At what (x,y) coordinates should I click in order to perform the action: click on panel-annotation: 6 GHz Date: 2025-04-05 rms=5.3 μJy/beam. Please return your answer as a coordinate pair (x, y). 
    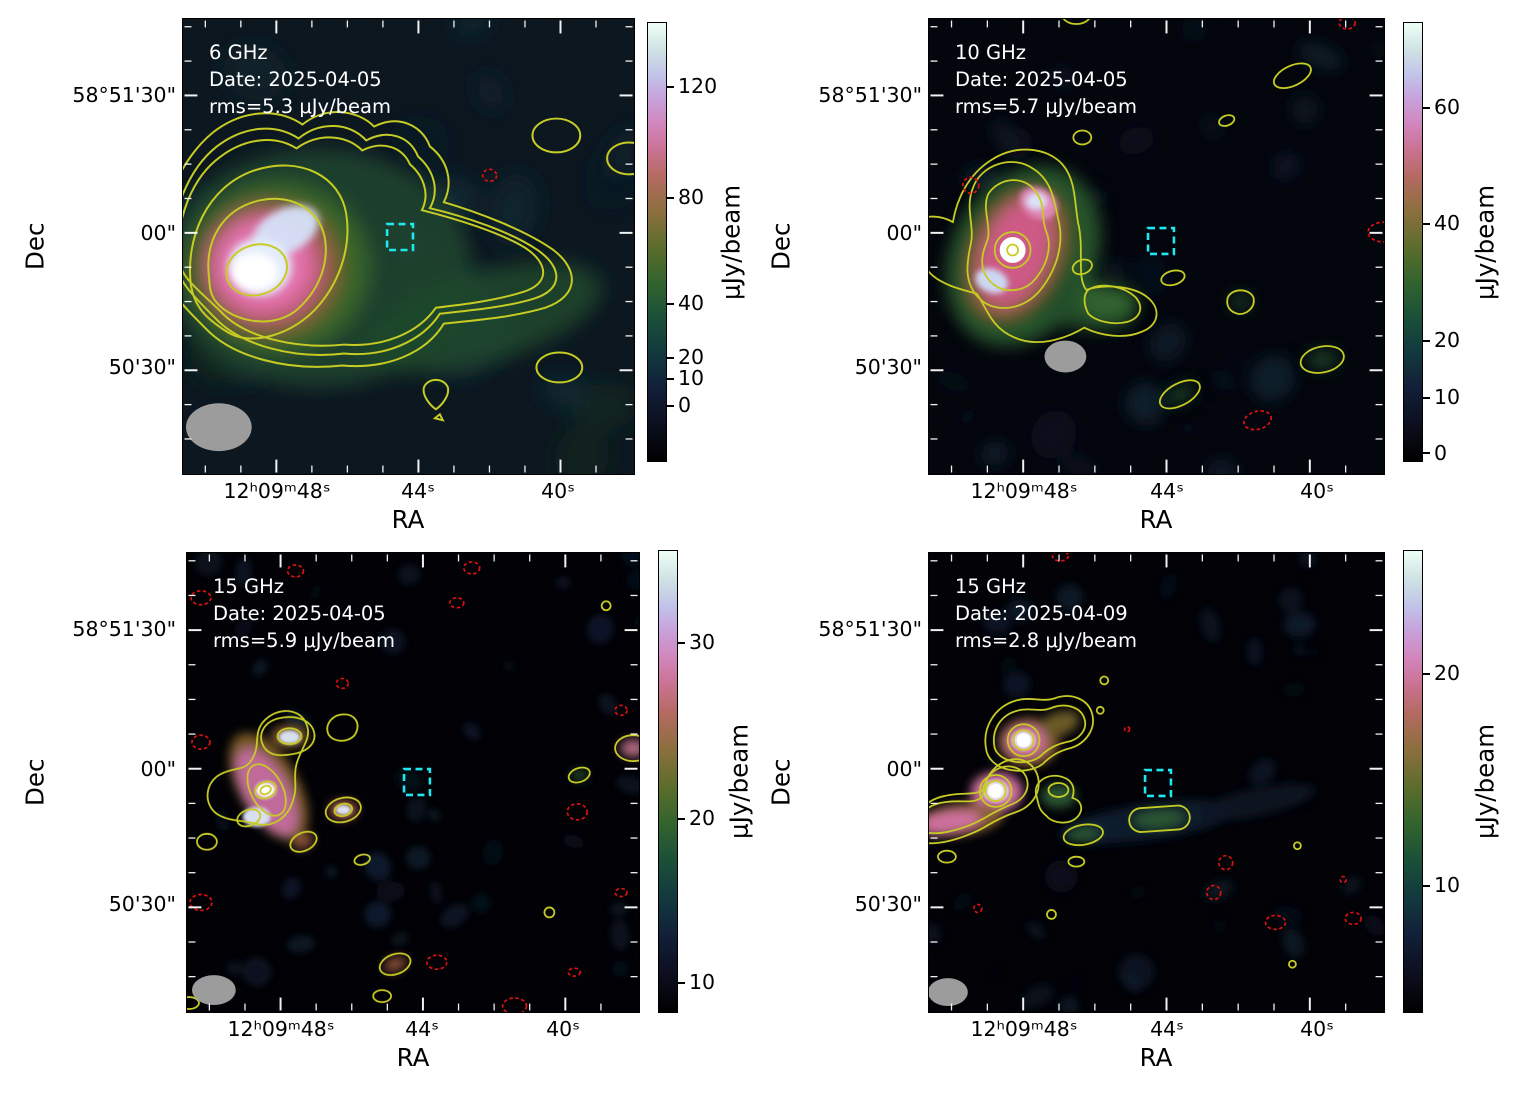
    Looking at the image, I should click on (300, 79).